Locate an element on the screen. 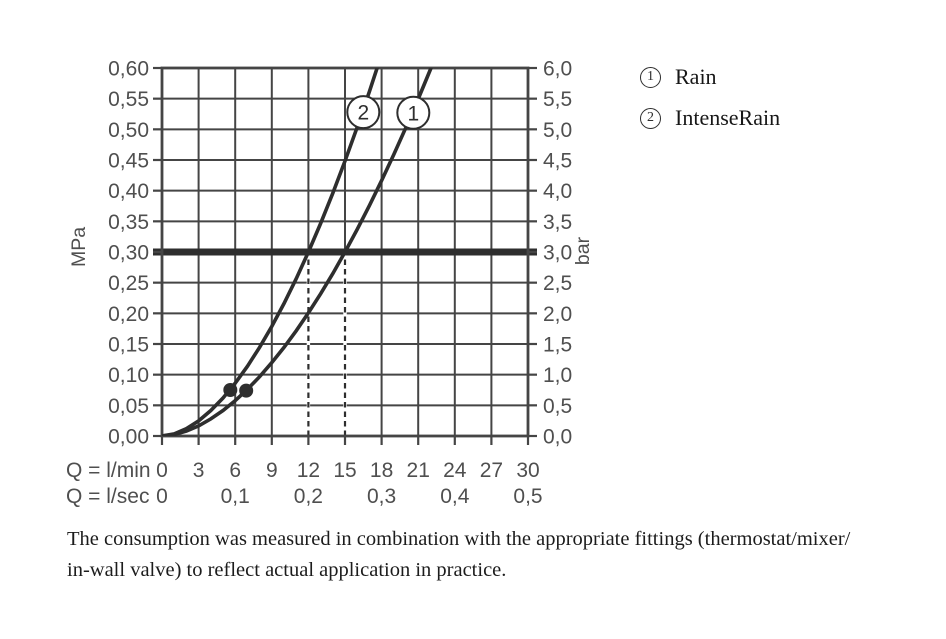 The image size is (946, 639). curve-badge-2: 2 is located at coordinates (363, 112).